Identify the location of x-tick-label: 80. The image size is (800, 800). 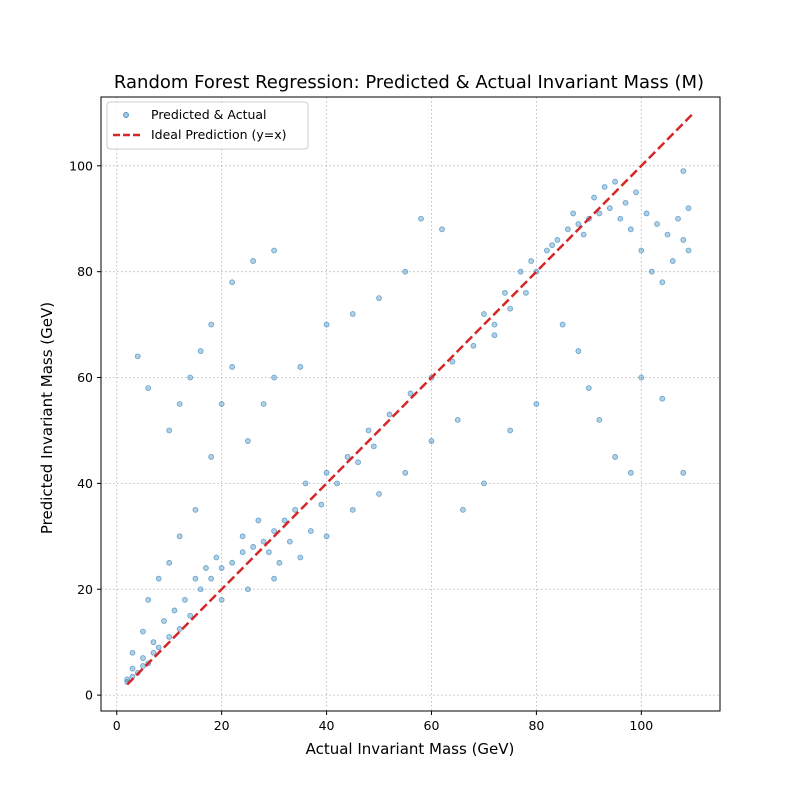
(536, 725).